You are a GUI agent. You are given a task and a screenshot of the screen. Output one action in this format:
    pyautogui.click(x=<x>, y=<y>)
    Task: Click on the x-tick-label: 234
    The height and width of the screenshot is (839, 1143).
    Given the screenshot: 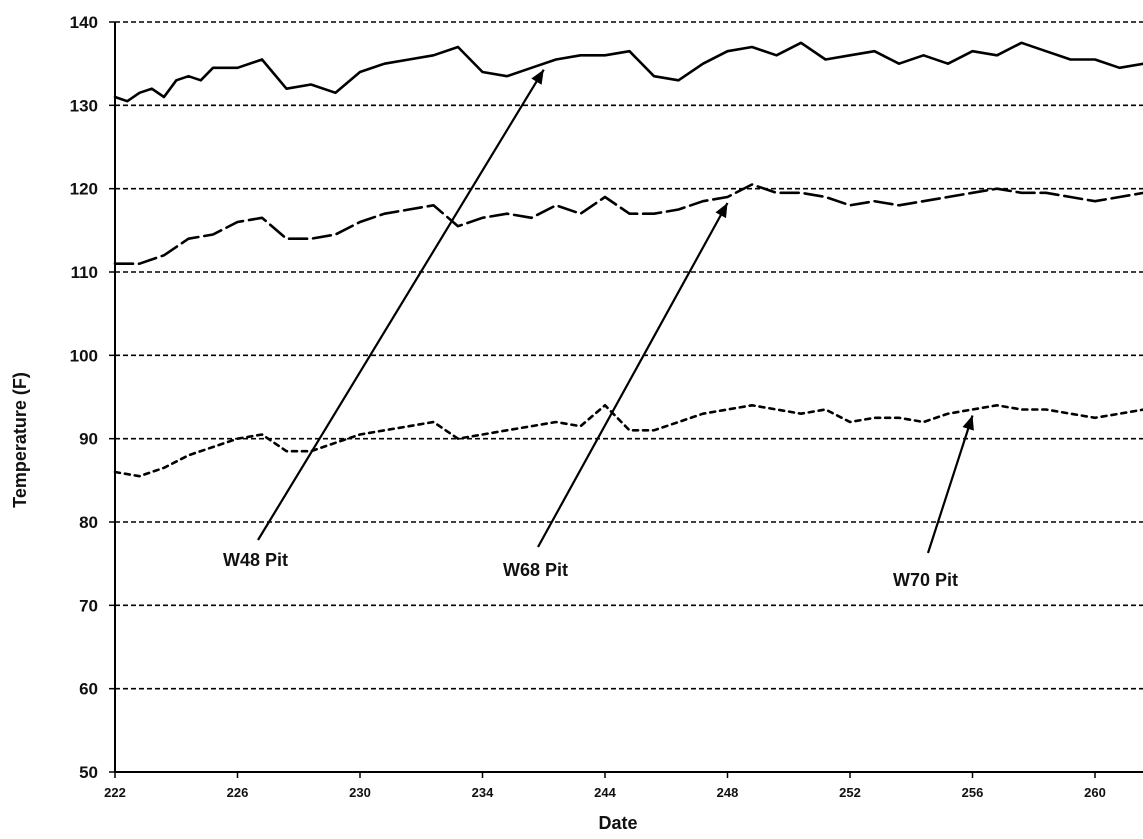 What is the action you would take?
    pyautogui.click(x=483, y=792)
    